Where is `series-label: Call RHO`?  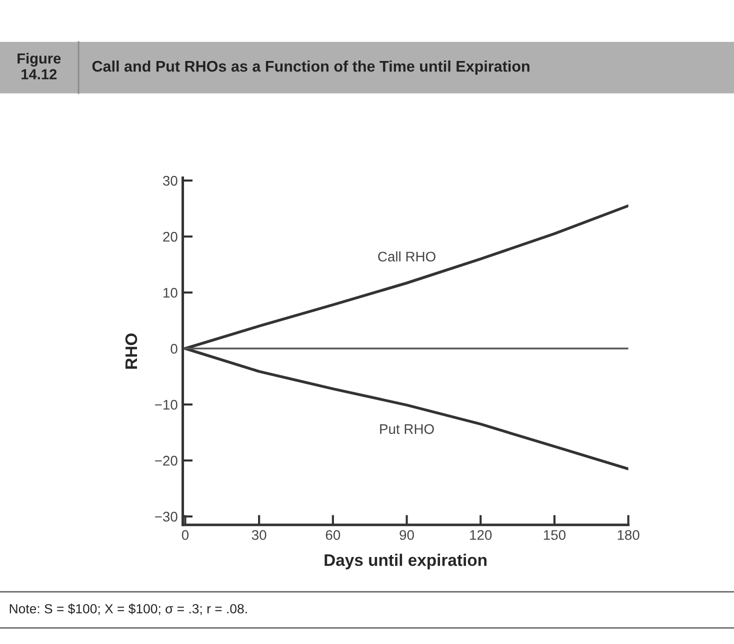
series-label: Call RHO is located at coordinates (407, 256).